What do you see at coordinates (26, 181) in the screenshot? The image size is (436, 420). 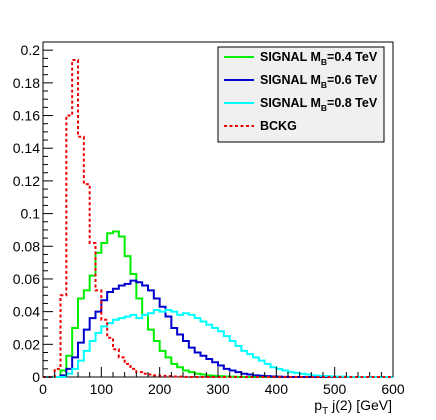 I see `y-tick-label: 0.12` at bounding box center [26, 181].